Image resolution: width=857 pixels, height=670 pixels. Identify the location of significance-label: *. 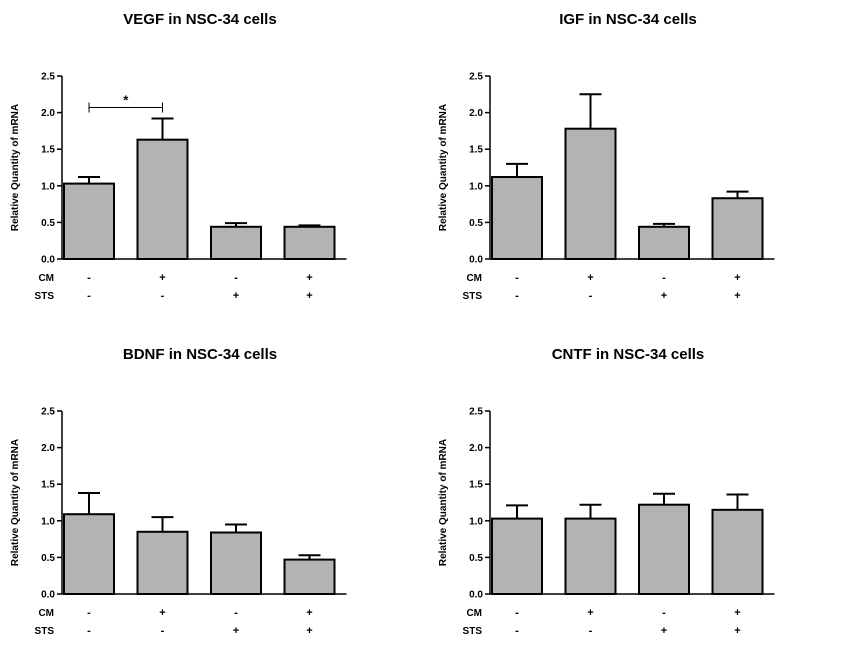
(126, 99).